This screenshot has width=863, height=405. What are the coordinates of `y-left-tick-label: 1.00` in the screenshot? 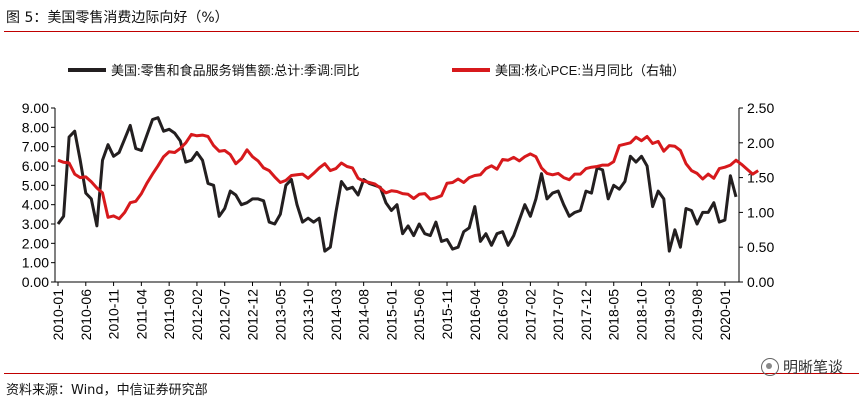 It's located at (35, 263).